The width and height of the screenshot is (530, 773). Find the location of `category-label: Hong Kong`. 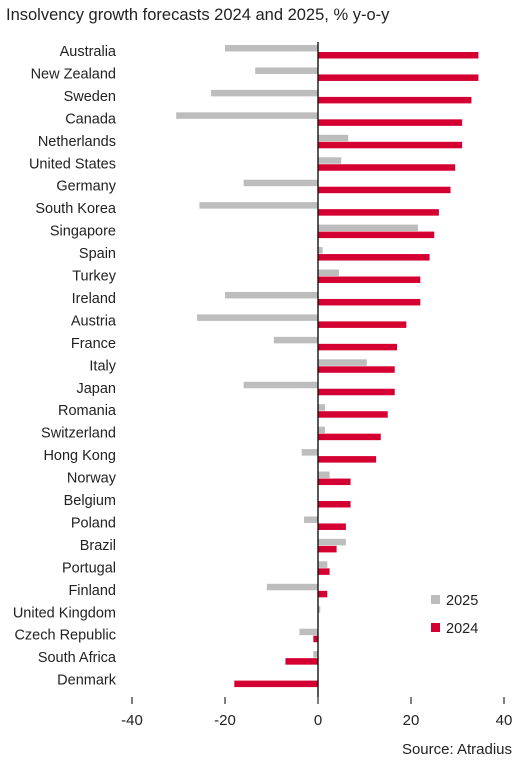

category-label: Hong Kong is located at coordinates (79, 456).